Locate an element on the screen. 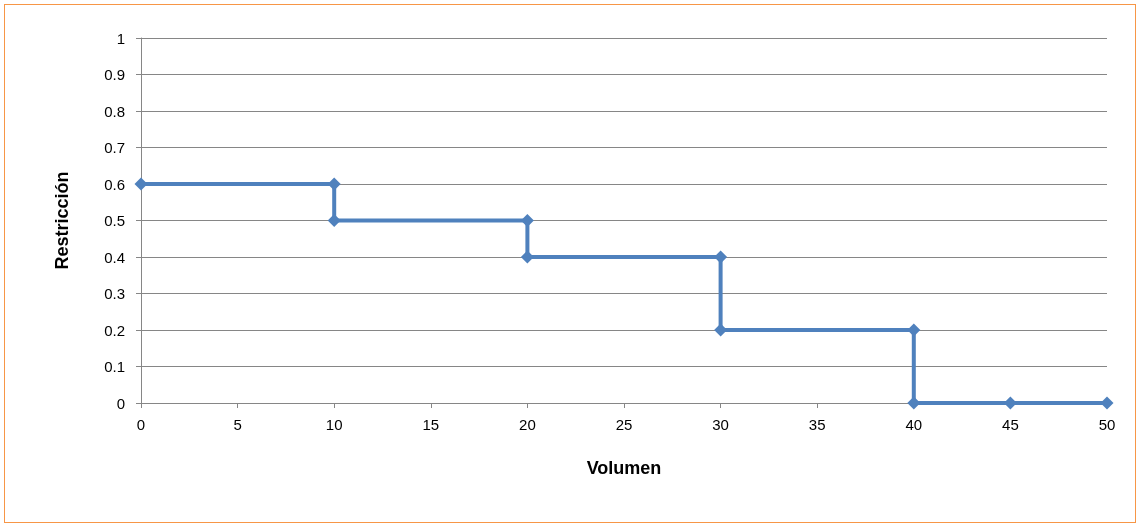  x-tick-label: 20 is located at coordinates (527, 424).